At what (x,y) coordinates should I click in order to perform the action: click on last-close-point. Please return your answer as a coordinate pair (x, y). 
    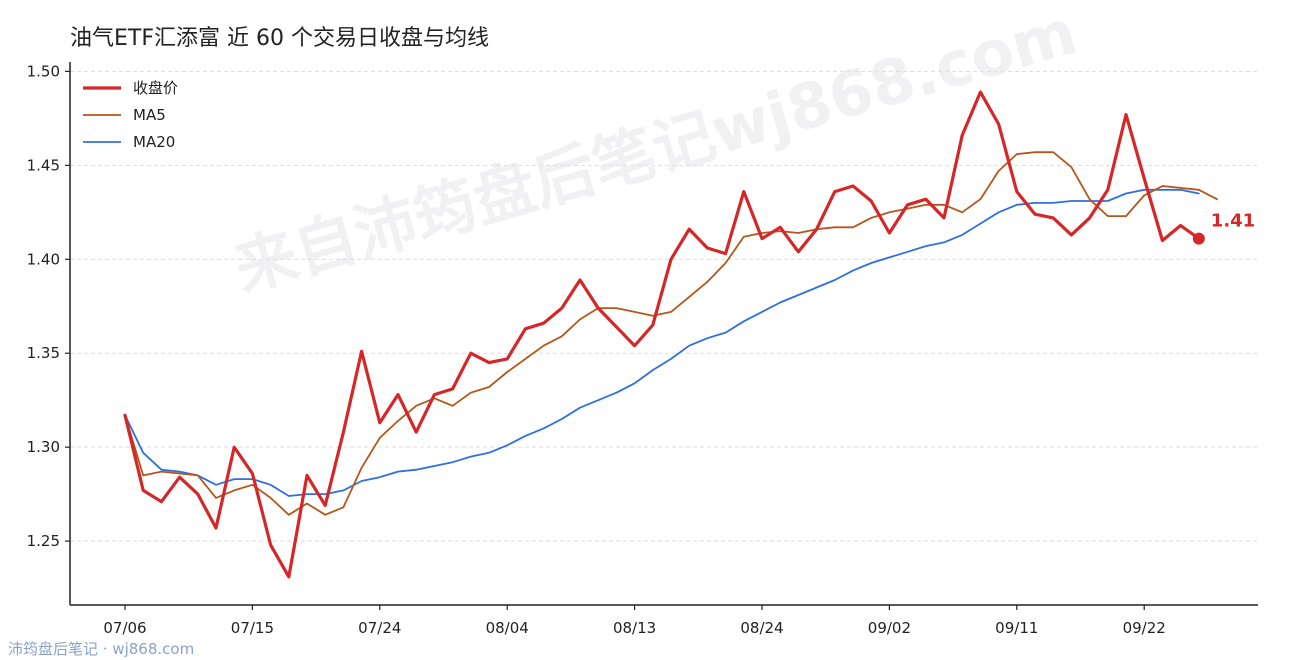
    Looking at the image, I should click on (1198, 238).